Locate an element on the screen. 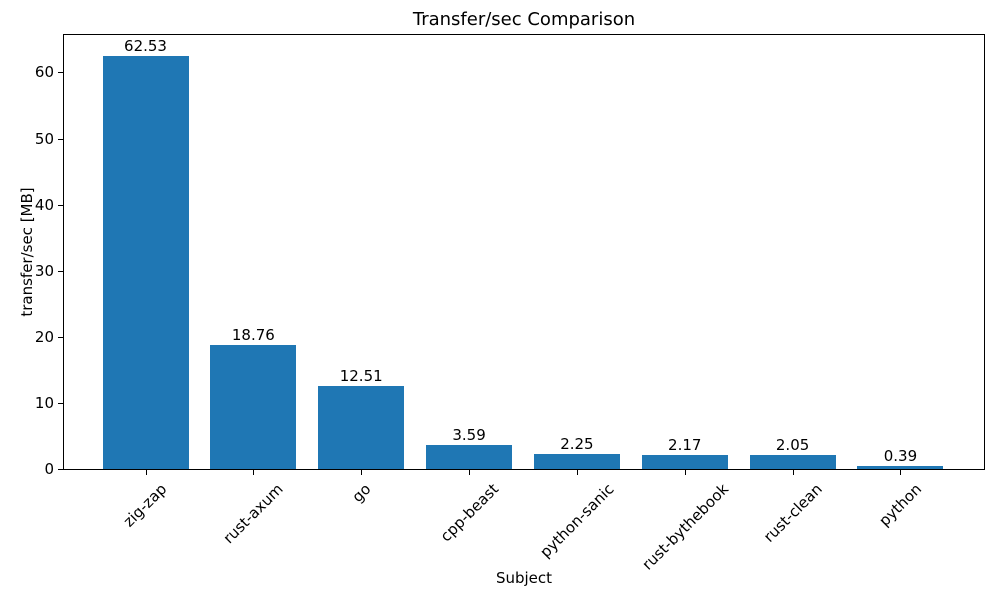 This screenshot has height=600, width=1000. bar-zig-zap is located at coordinates (145, 262).